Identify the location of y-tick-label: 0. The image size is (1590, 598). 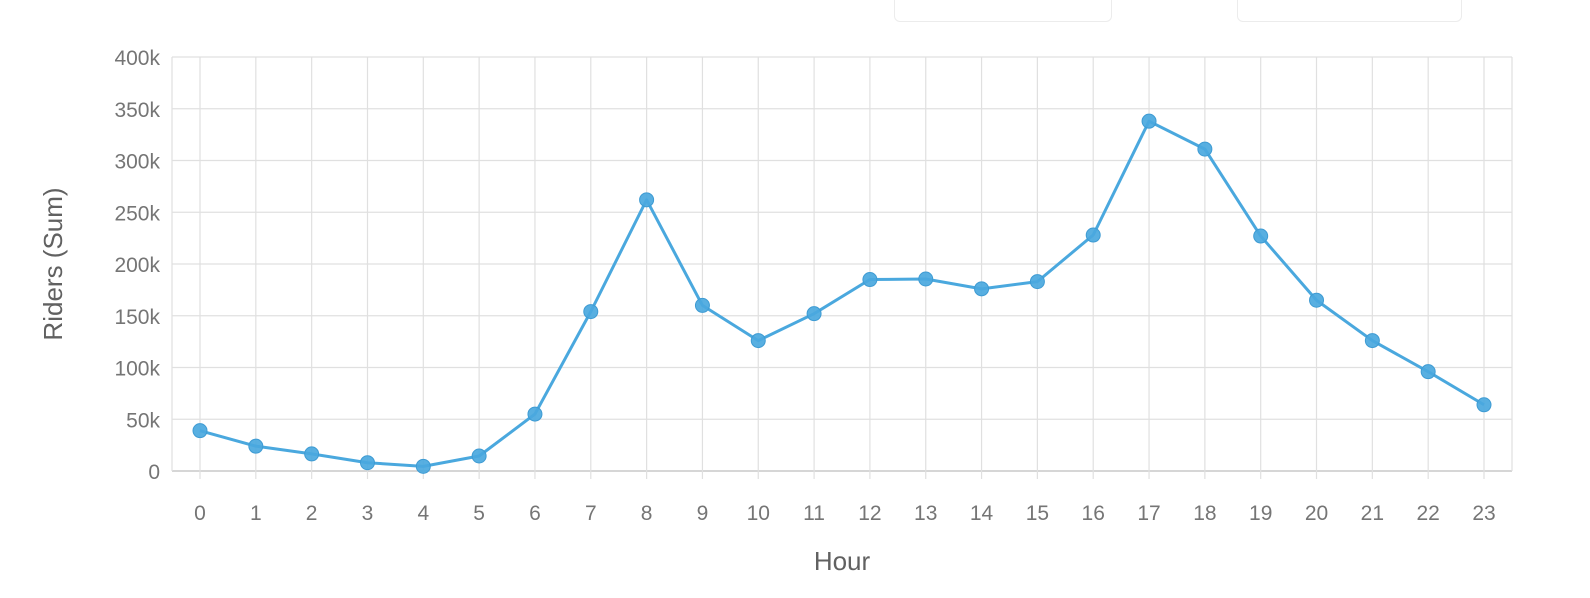
(154, 472).